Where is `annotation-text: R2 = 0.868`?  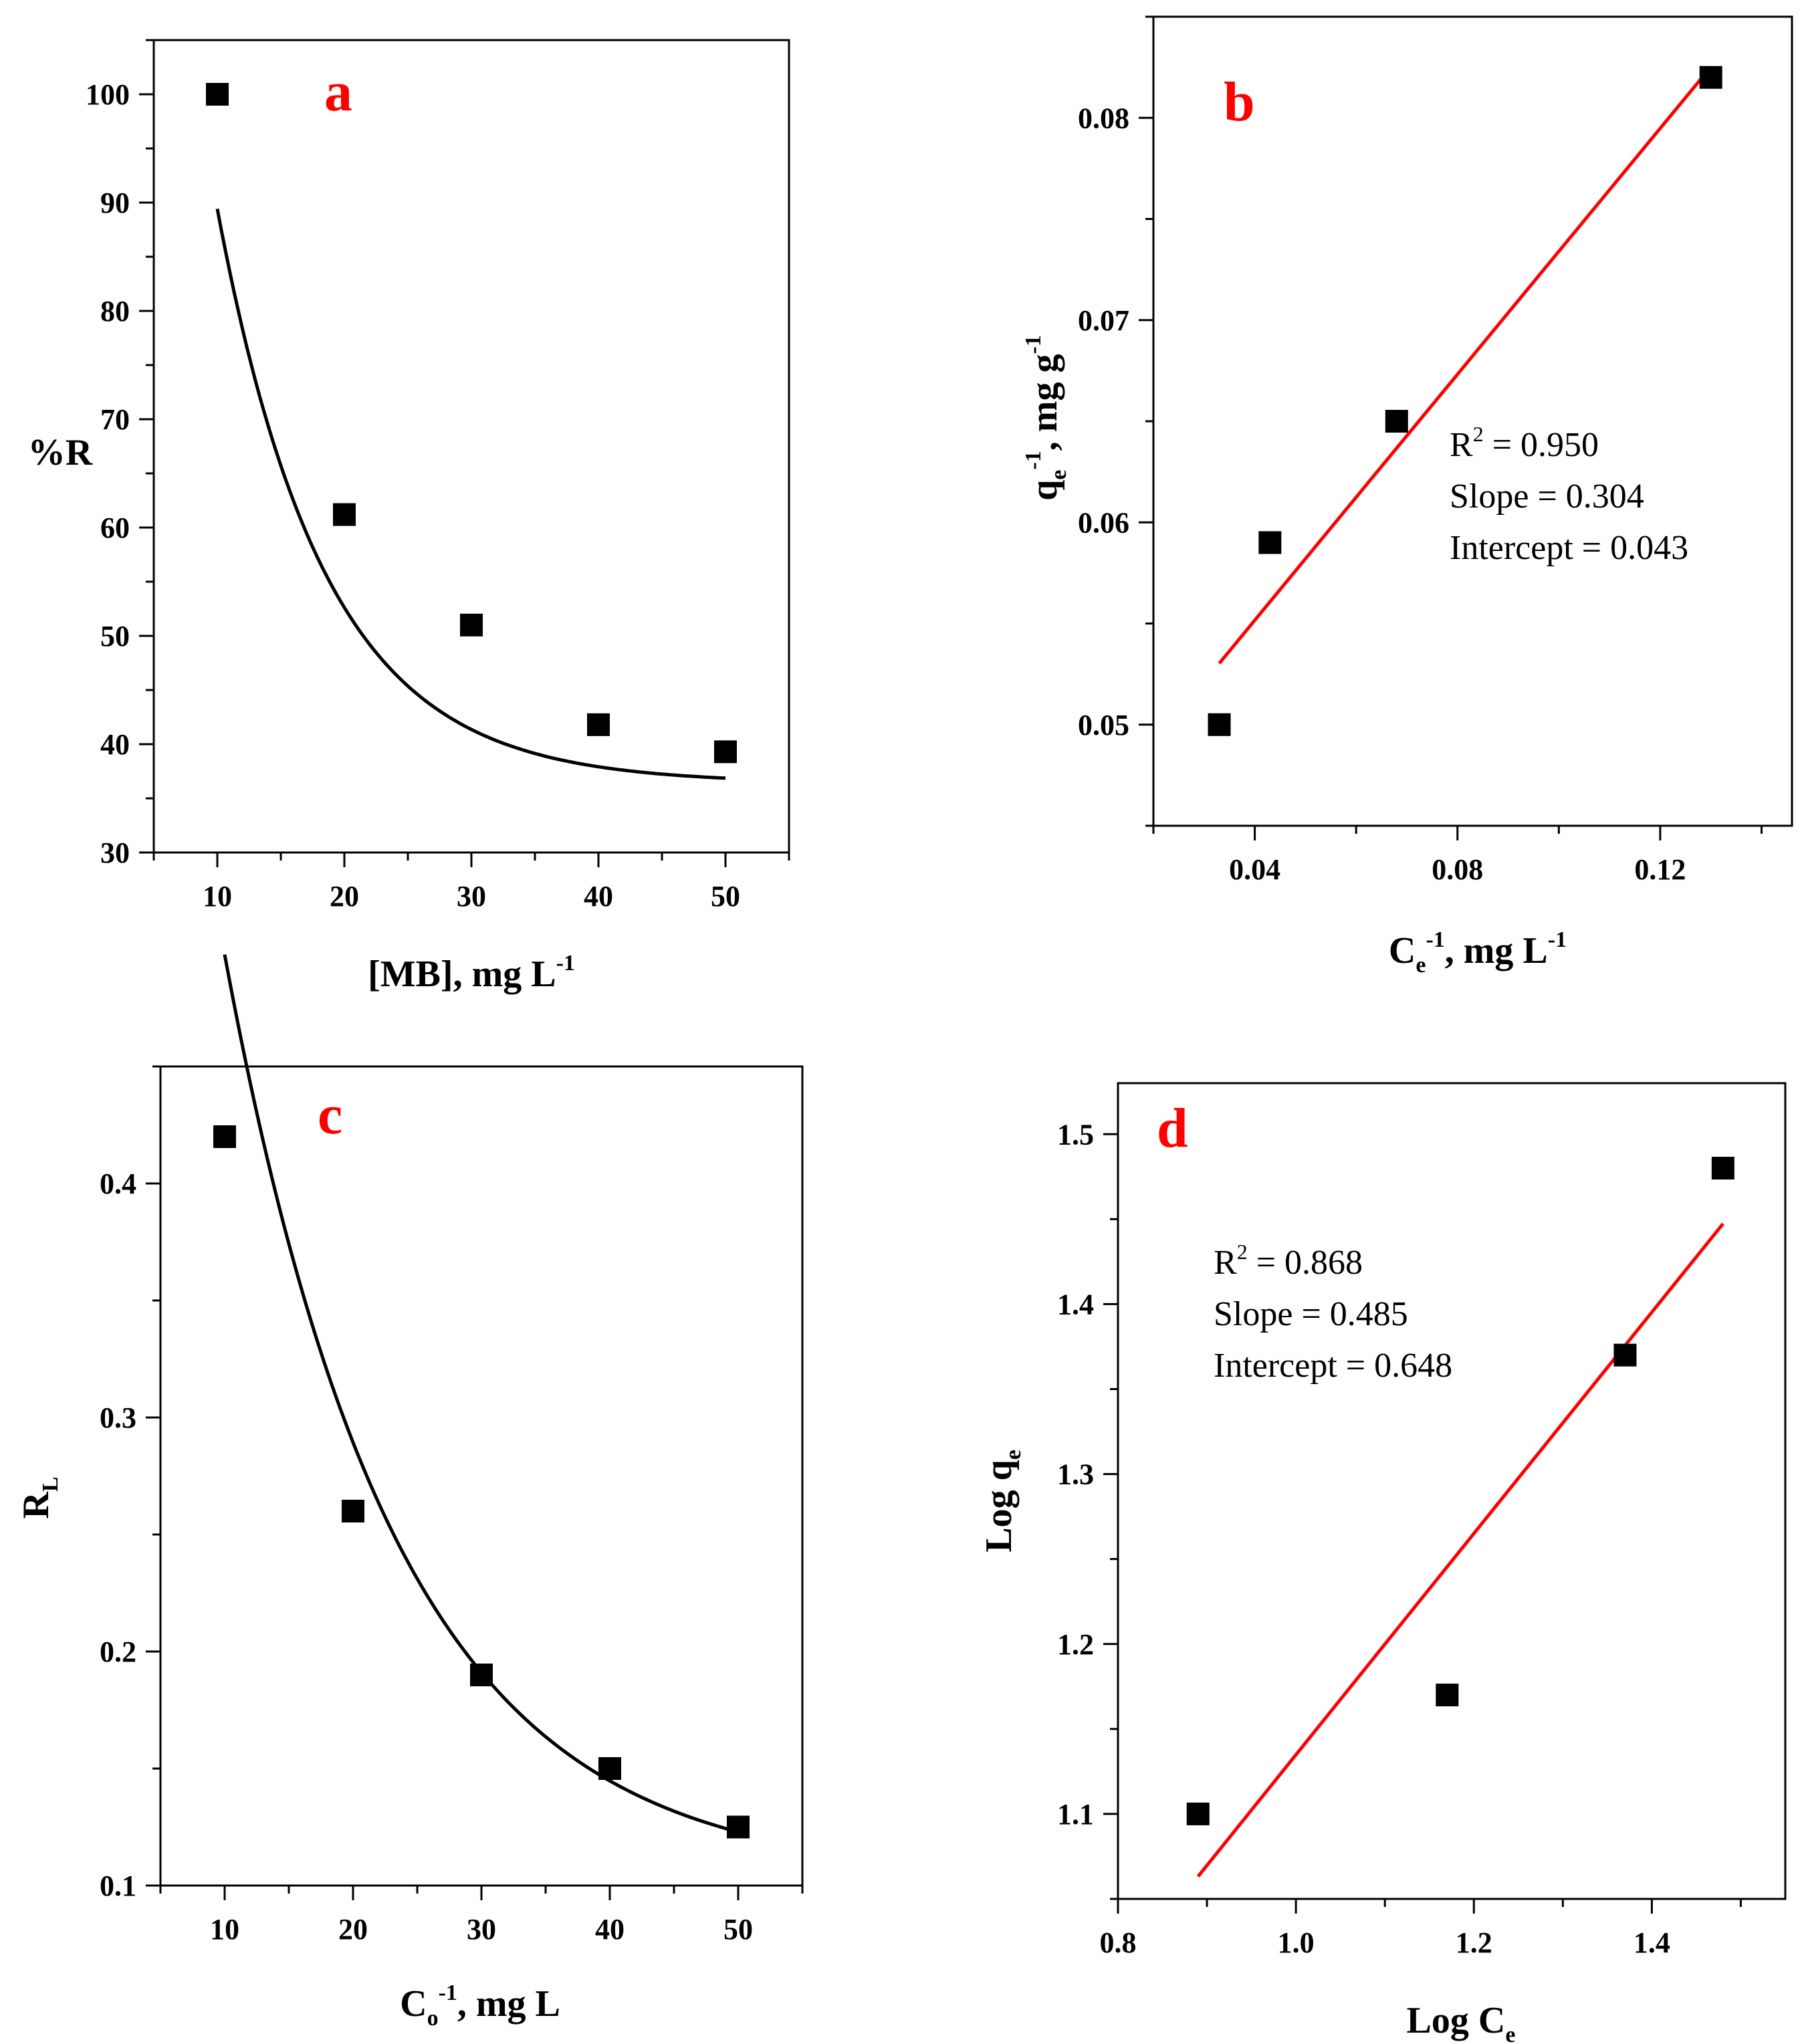 annotation-text: R2 = 0.868 is located at coordinates (1288, 1261).